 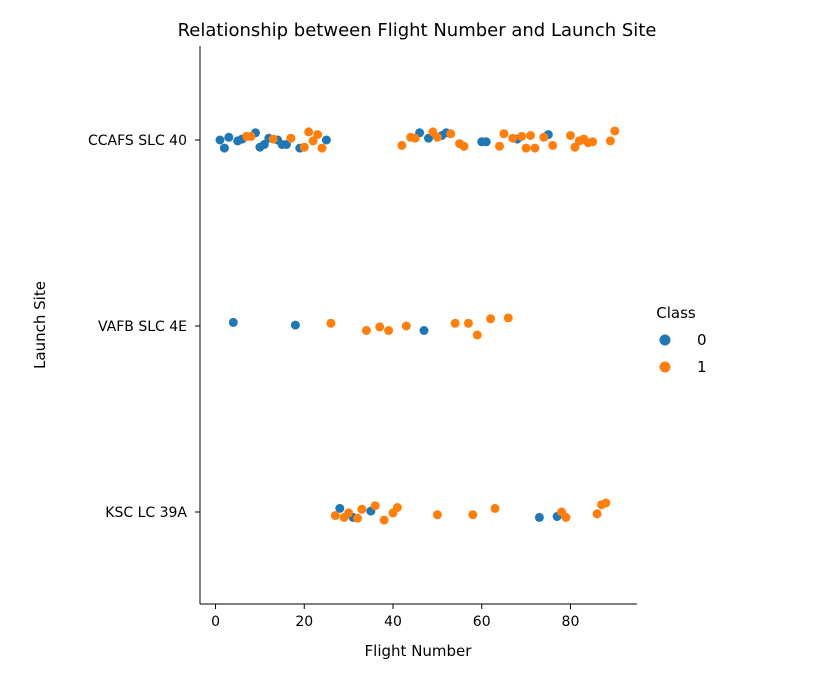 I want to click on x-tick-label: 0, so click(x=215, y=622).